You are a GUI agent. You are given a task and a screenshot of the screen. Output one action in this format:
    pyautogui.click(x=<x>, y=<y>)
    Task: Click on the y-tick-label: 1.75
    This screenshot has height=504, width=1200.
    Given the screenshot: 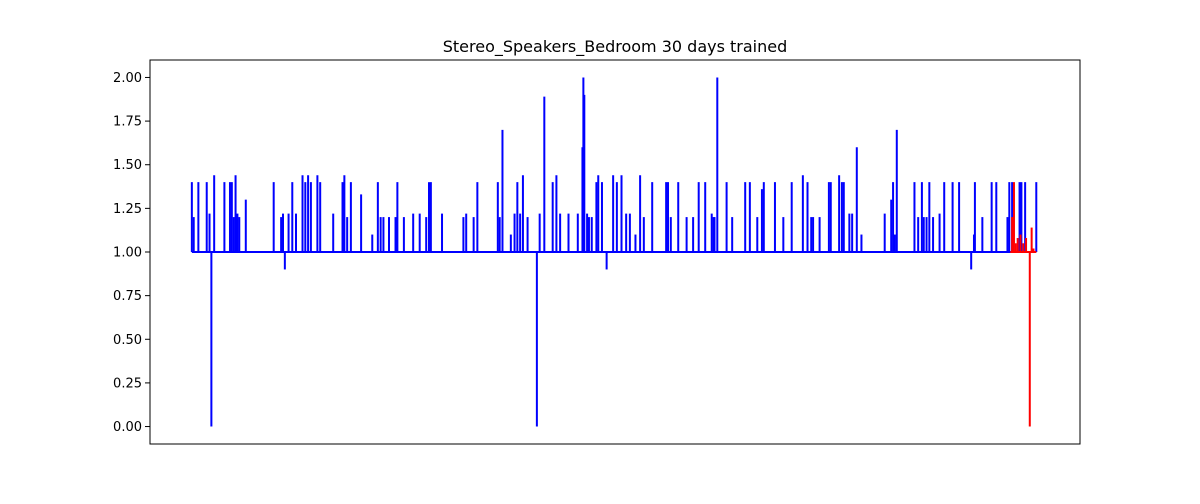 What is the action you would take?
    pyautogui.click(x=127, y=122)
    